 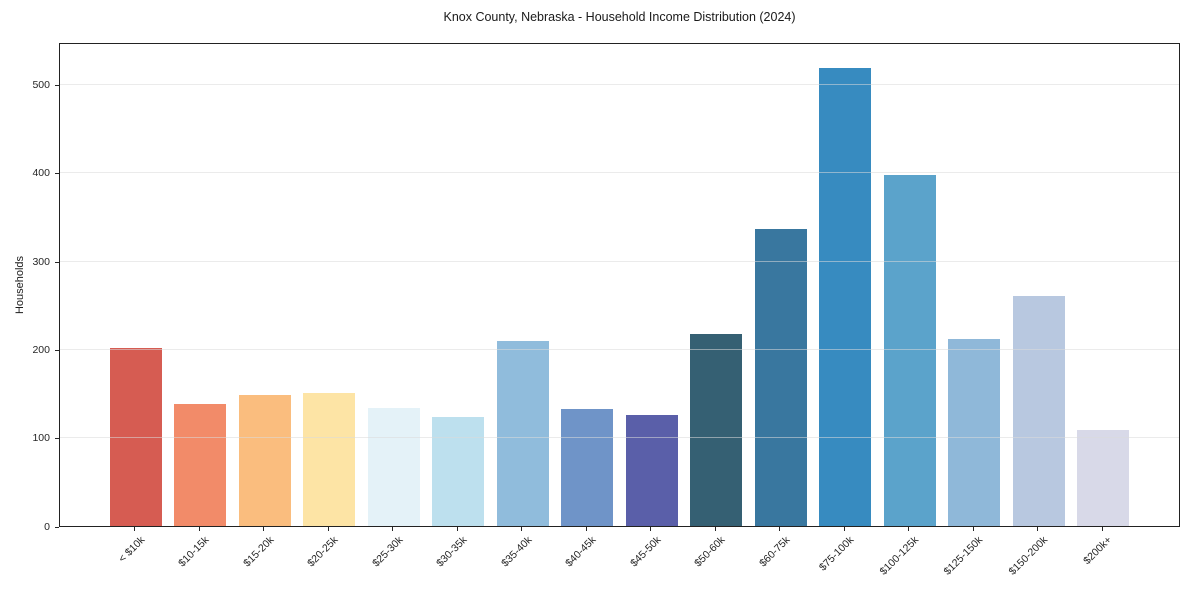 I want to click on x-tick-label: $125-150k, so click(x=963, y=556).